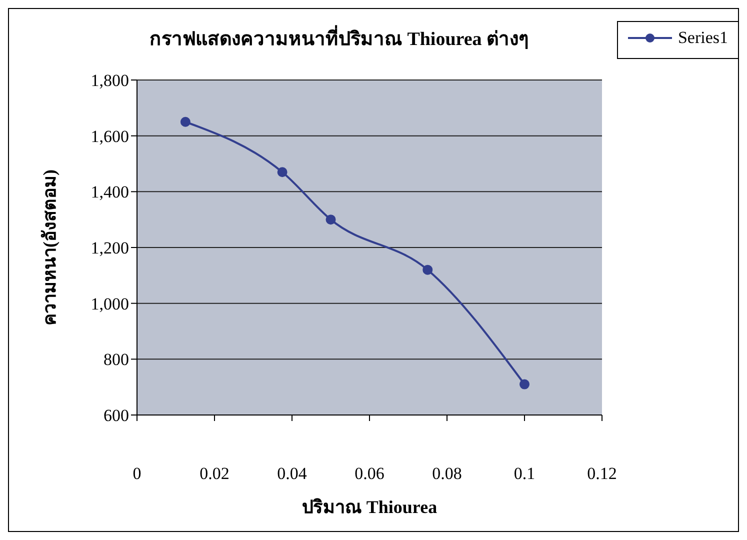 This screenshot has width=747, height=540. What do you see at coordinates (447, 474) in the screenshot?
I see `x-tick-label: 0.08` at bounding box center [447, 474].